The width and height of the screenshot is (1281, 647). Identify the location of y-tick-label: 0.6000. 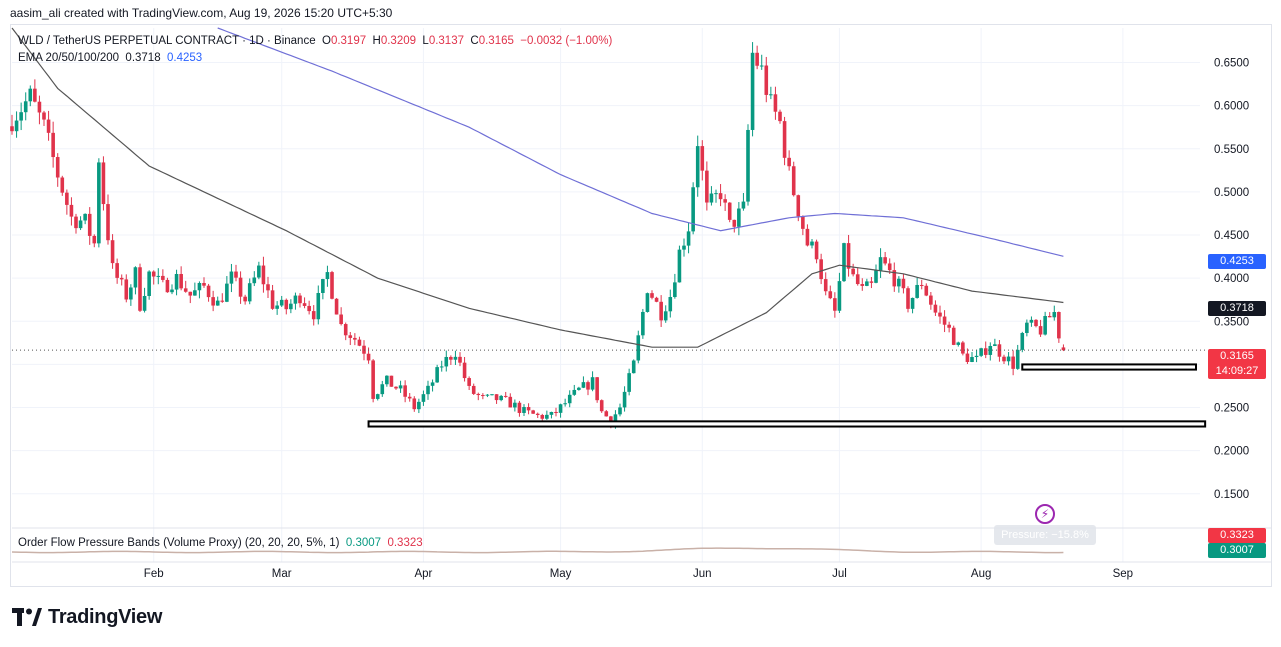
(1231, 107).